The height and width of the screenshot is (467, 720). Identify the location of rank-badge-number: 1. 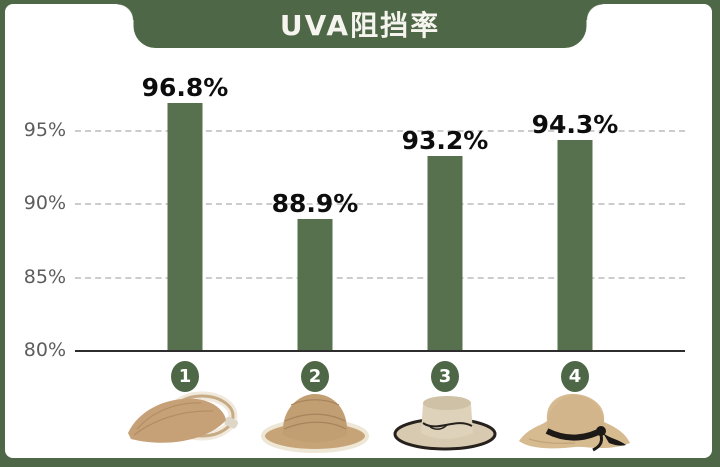
(185, 376).